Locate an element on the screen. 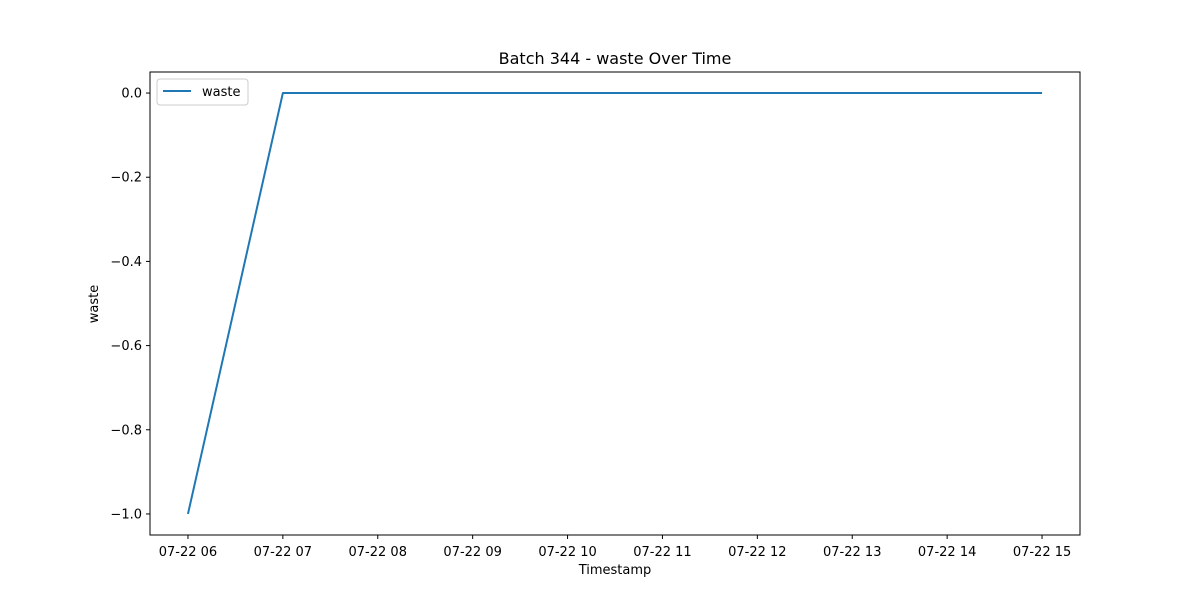 The image size is (1200, 600). x-tick-label: 07-22 11 is located at coordinates (662, 552).